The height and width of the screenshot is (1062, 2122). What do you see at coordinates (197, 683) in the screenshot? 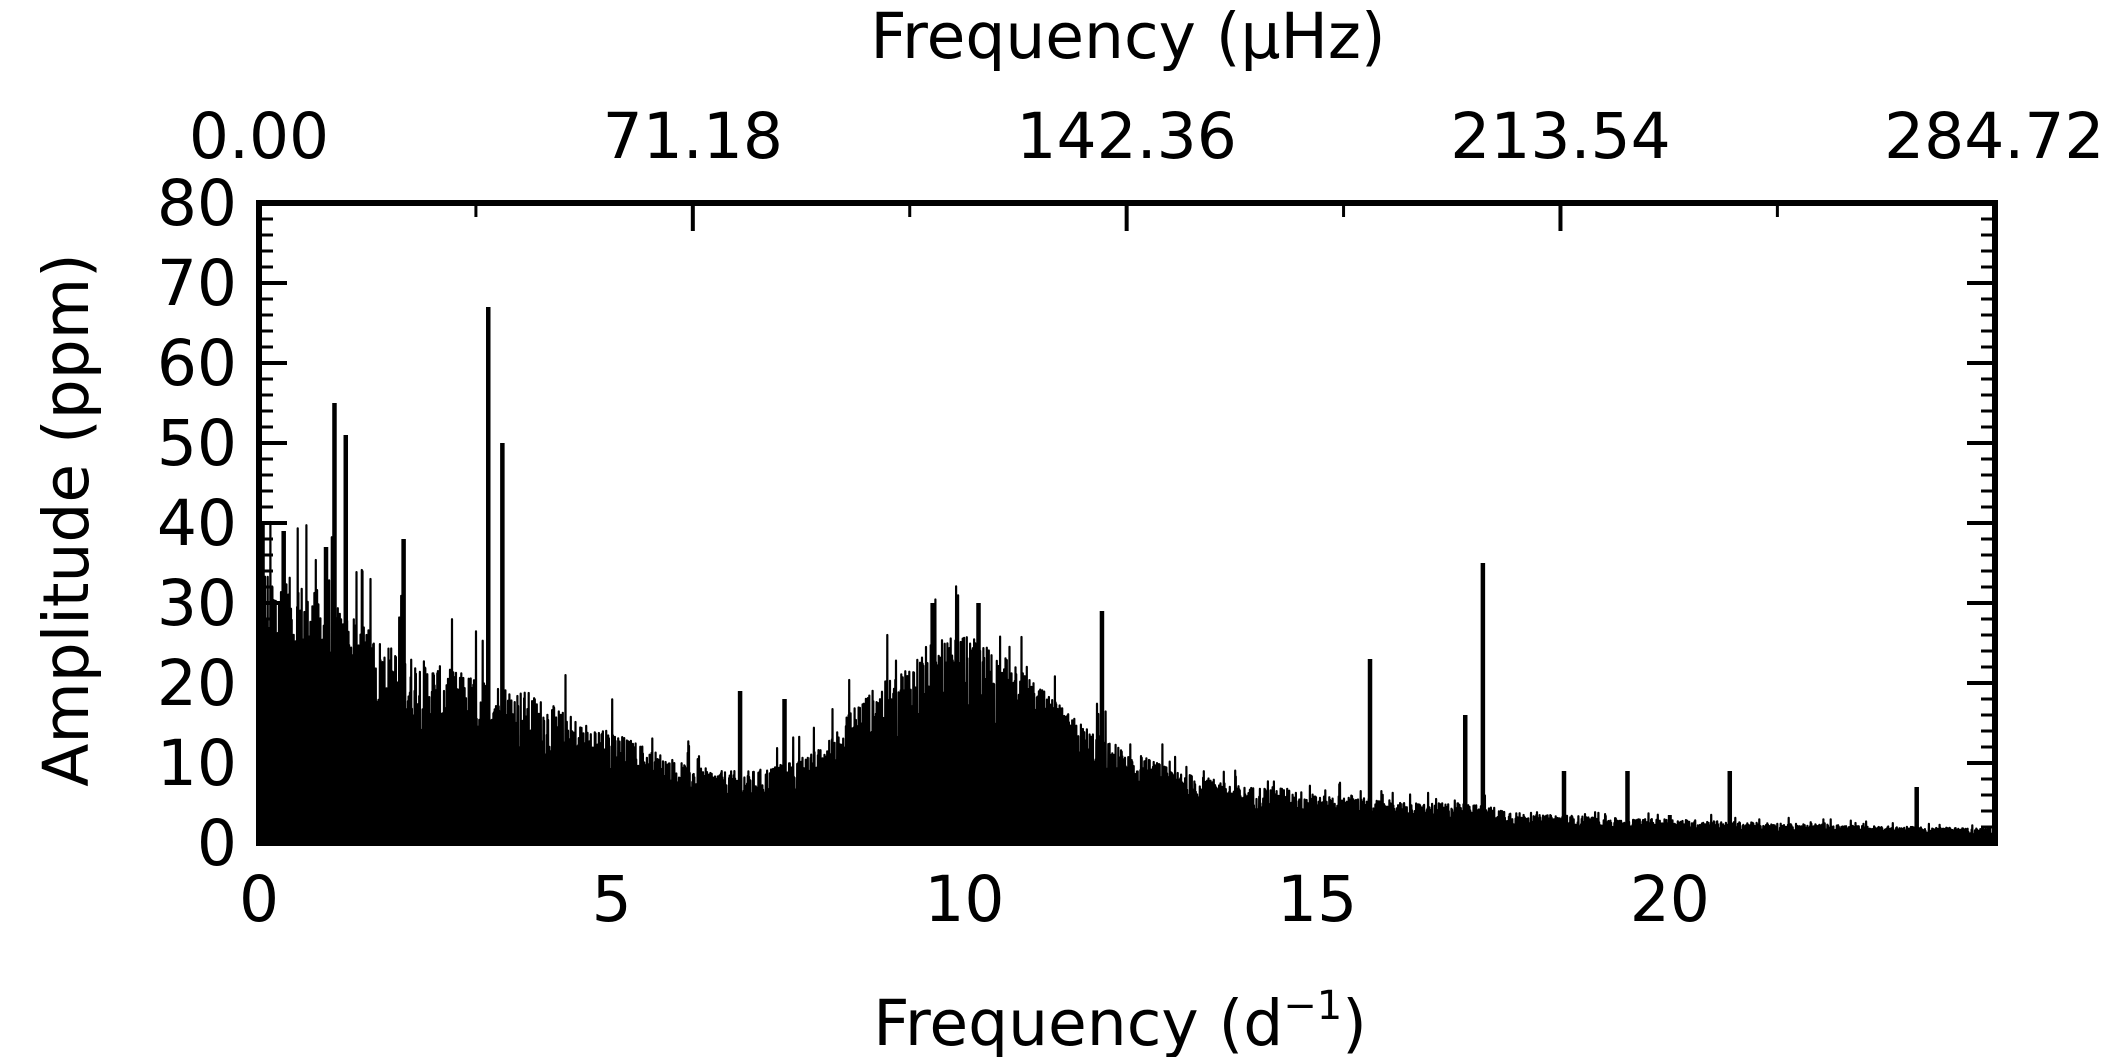
I see `y-tick-label: 20` at bounding box center [197, 683].